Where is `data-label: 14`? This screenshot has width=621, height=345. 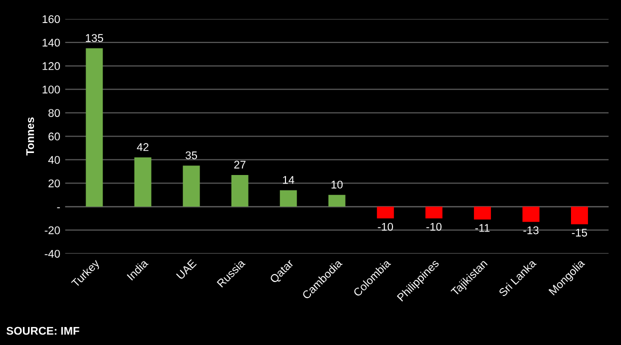 data-label: 14 is located at coordinates (288, 180).